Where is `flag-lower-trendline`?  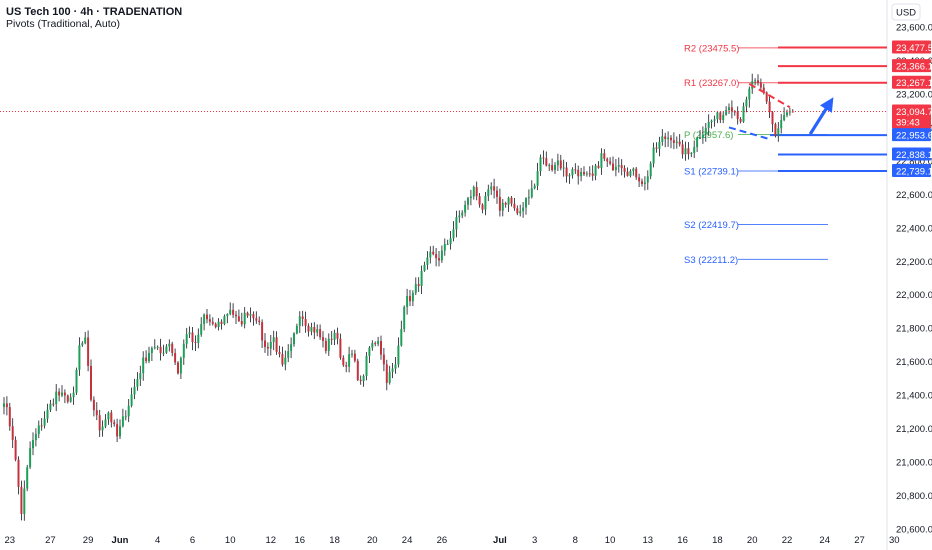
flag-lower-trendline is located at coordinates (749, 133).